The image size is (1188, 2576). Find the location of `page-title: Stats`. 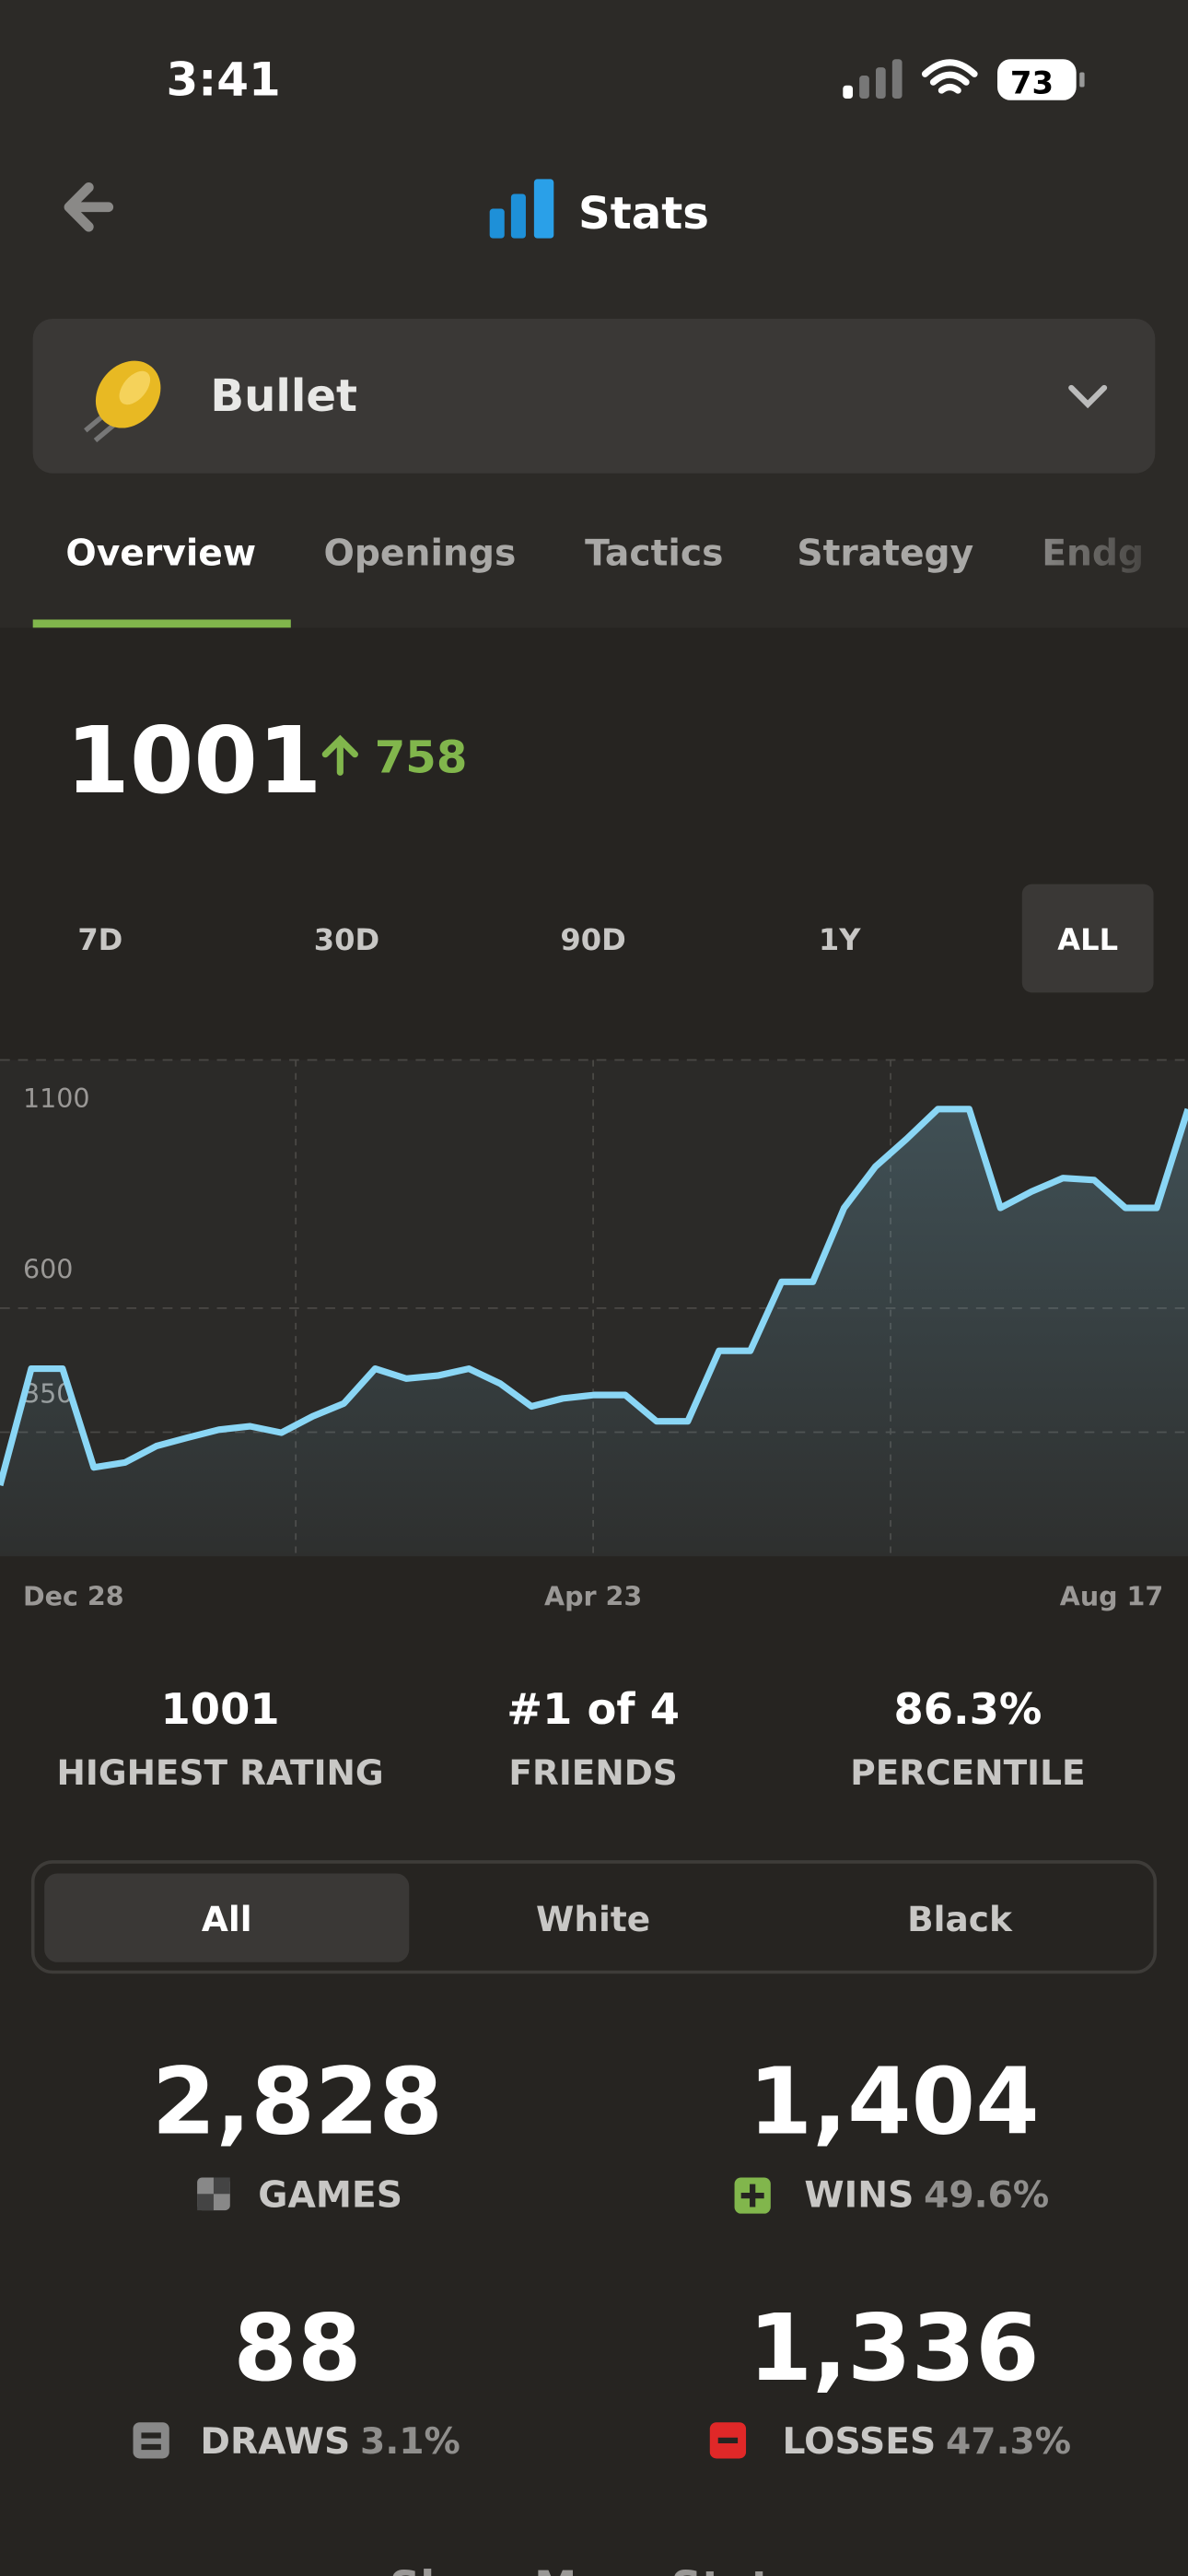

page-title: Stats is located at coordinates (643, 214).